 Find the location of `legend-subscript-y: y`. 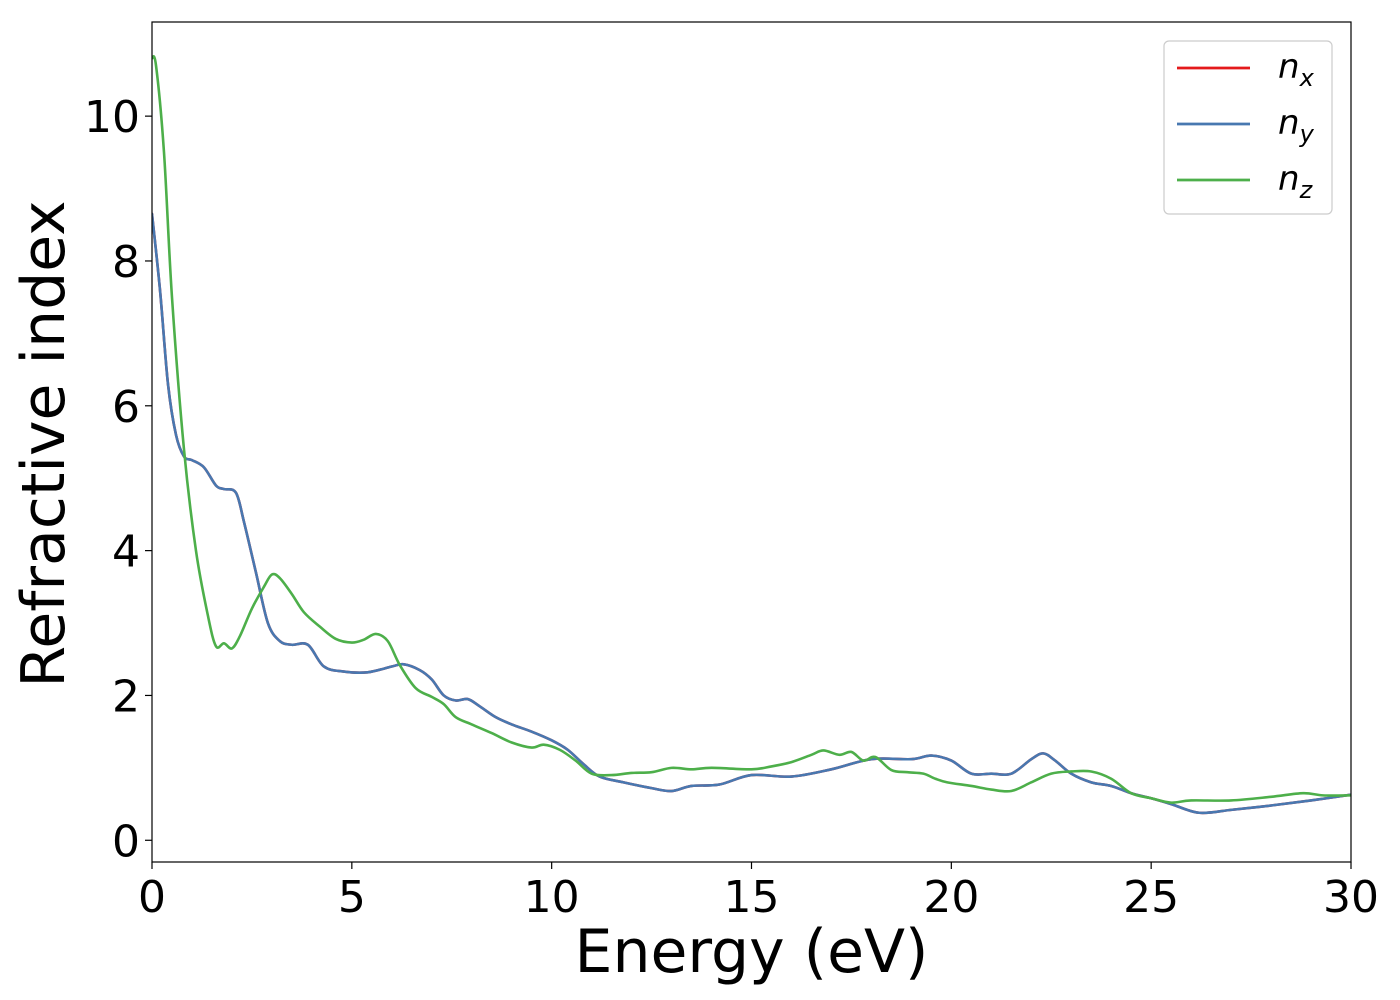

legend-subscript-y: y is located at coordinates (1307, 134).